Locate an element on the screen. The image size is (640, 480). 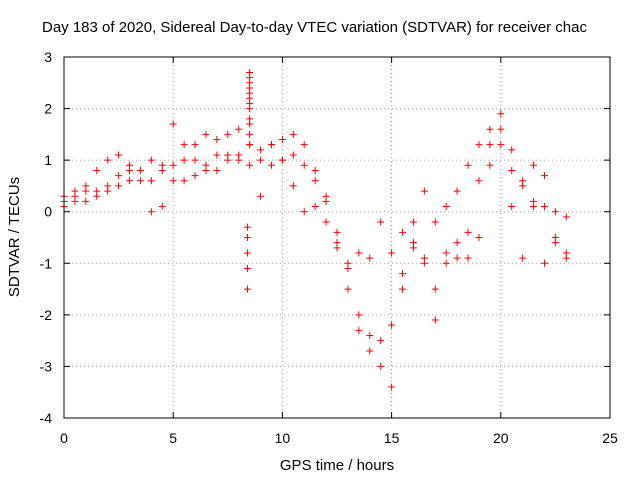
y-tick-label: -1 is located at coordinates (46, 263).